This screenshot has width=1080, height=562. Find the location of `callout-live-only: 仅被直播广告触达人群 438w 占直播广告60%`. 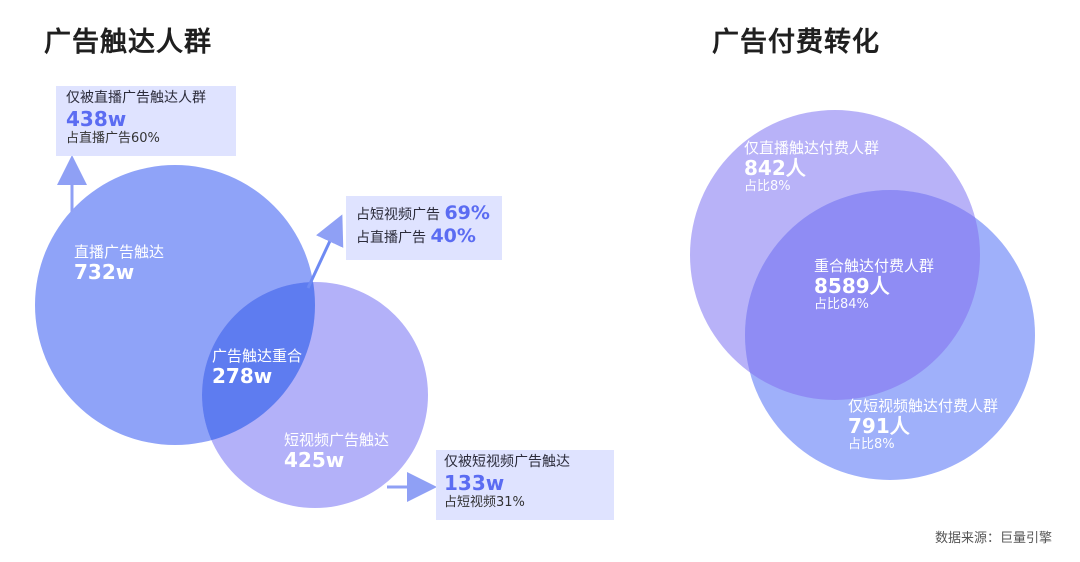

callout-live-only: 仅被直播广告触达人群 438w 占直播广告60% is located at coordinates (146, 121).